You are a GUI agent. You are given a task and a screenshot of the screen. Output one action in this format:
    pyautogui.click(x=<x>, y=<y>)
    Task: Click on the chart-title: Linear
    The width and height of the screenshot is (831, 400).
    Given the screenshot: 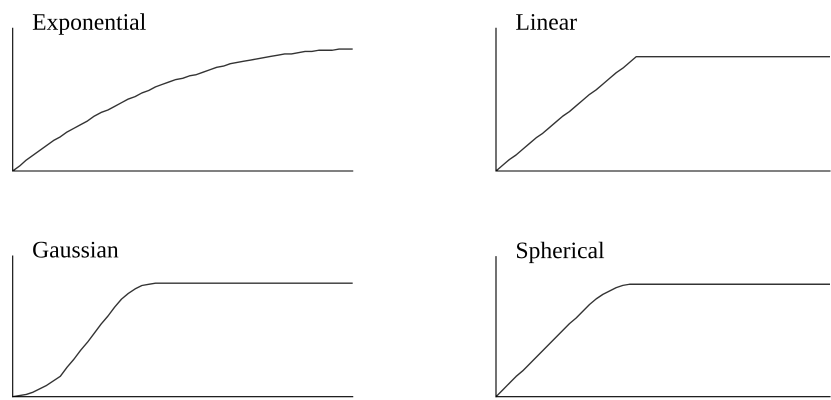 What is the action you would take?
    pyautogui.click(x=546, y=22)
    